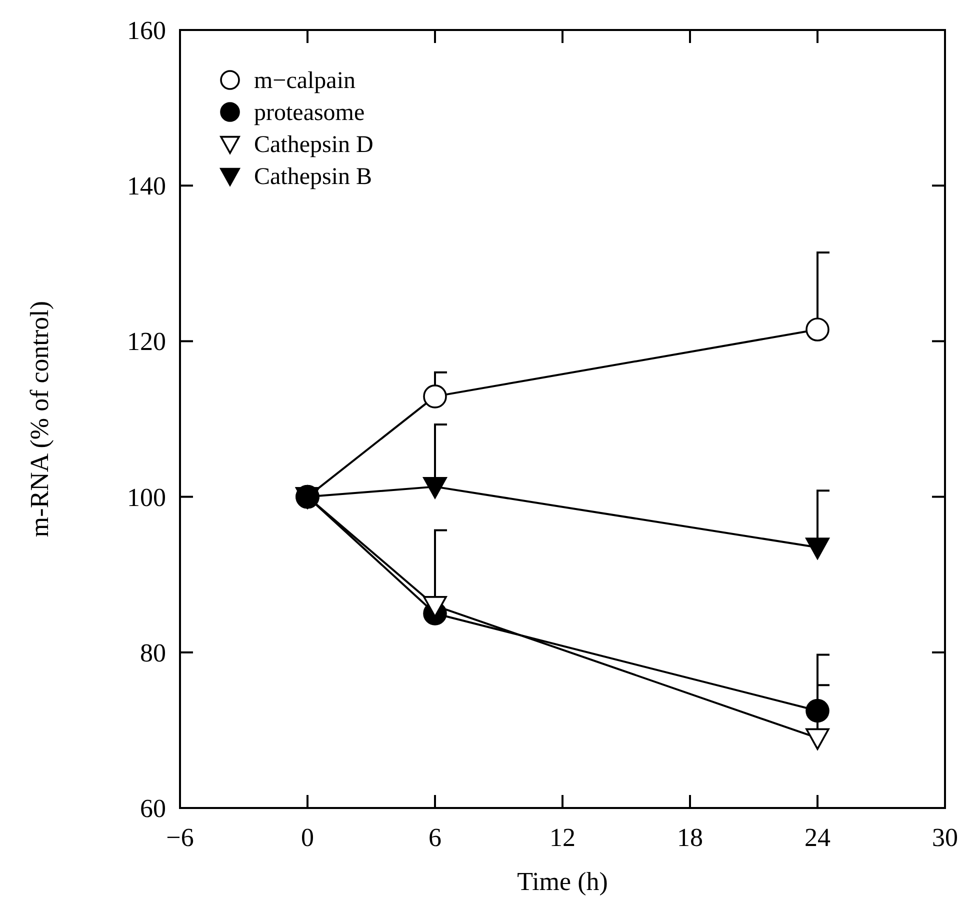 The height and width of the screenshot is (918, 970). I want to click on y-axis-title: m-RNA (% of control), so click(39, 419).